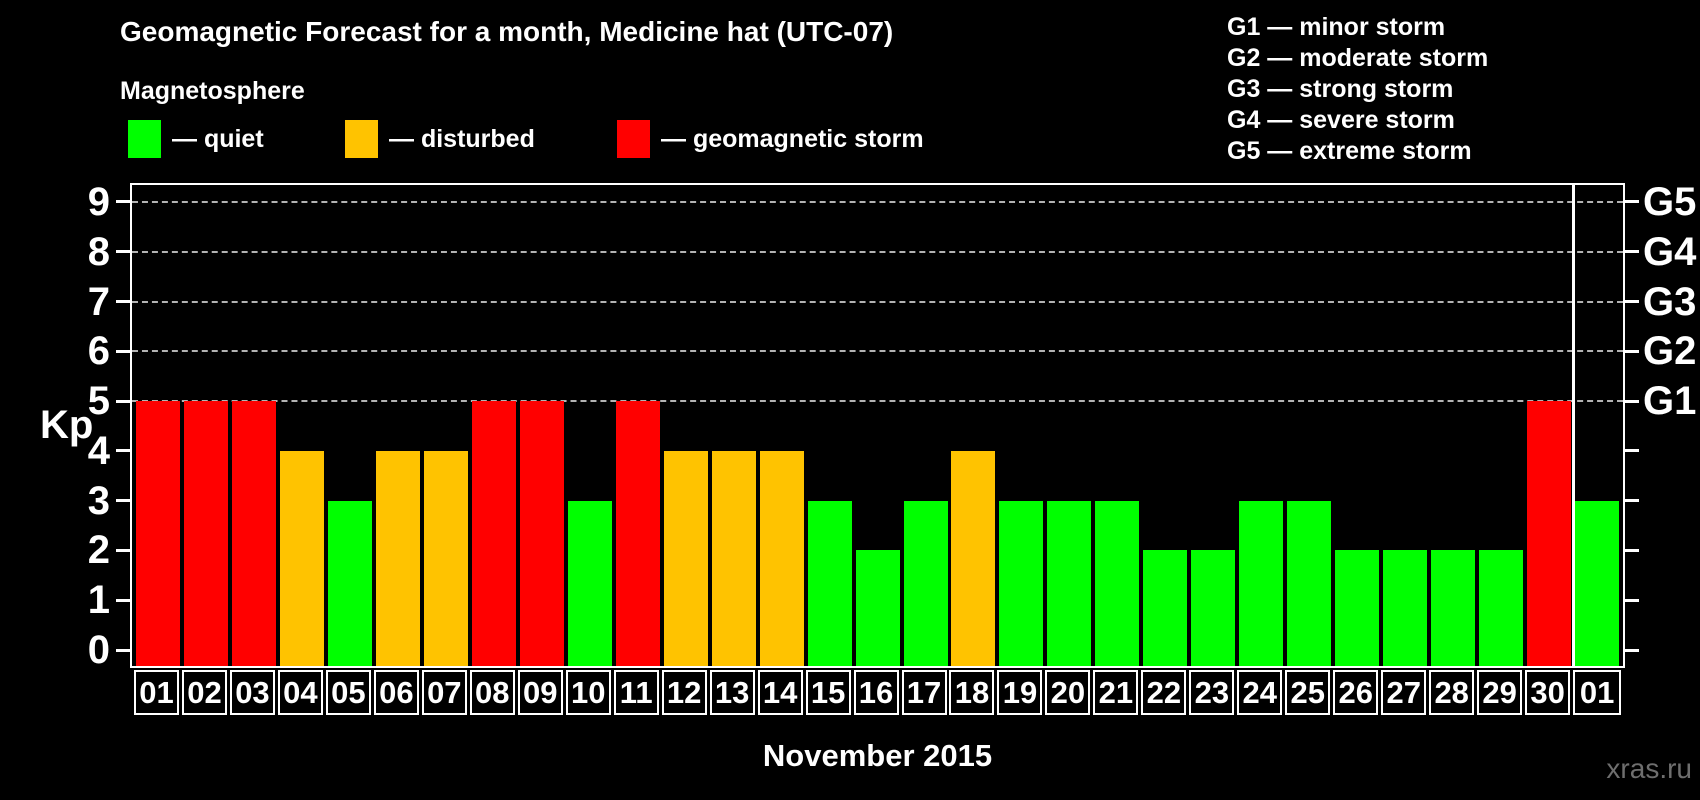 Image resolution: width=1700 pixels, height=800 pixels. I want to click on day-label-04: 04, so click(300, 692).